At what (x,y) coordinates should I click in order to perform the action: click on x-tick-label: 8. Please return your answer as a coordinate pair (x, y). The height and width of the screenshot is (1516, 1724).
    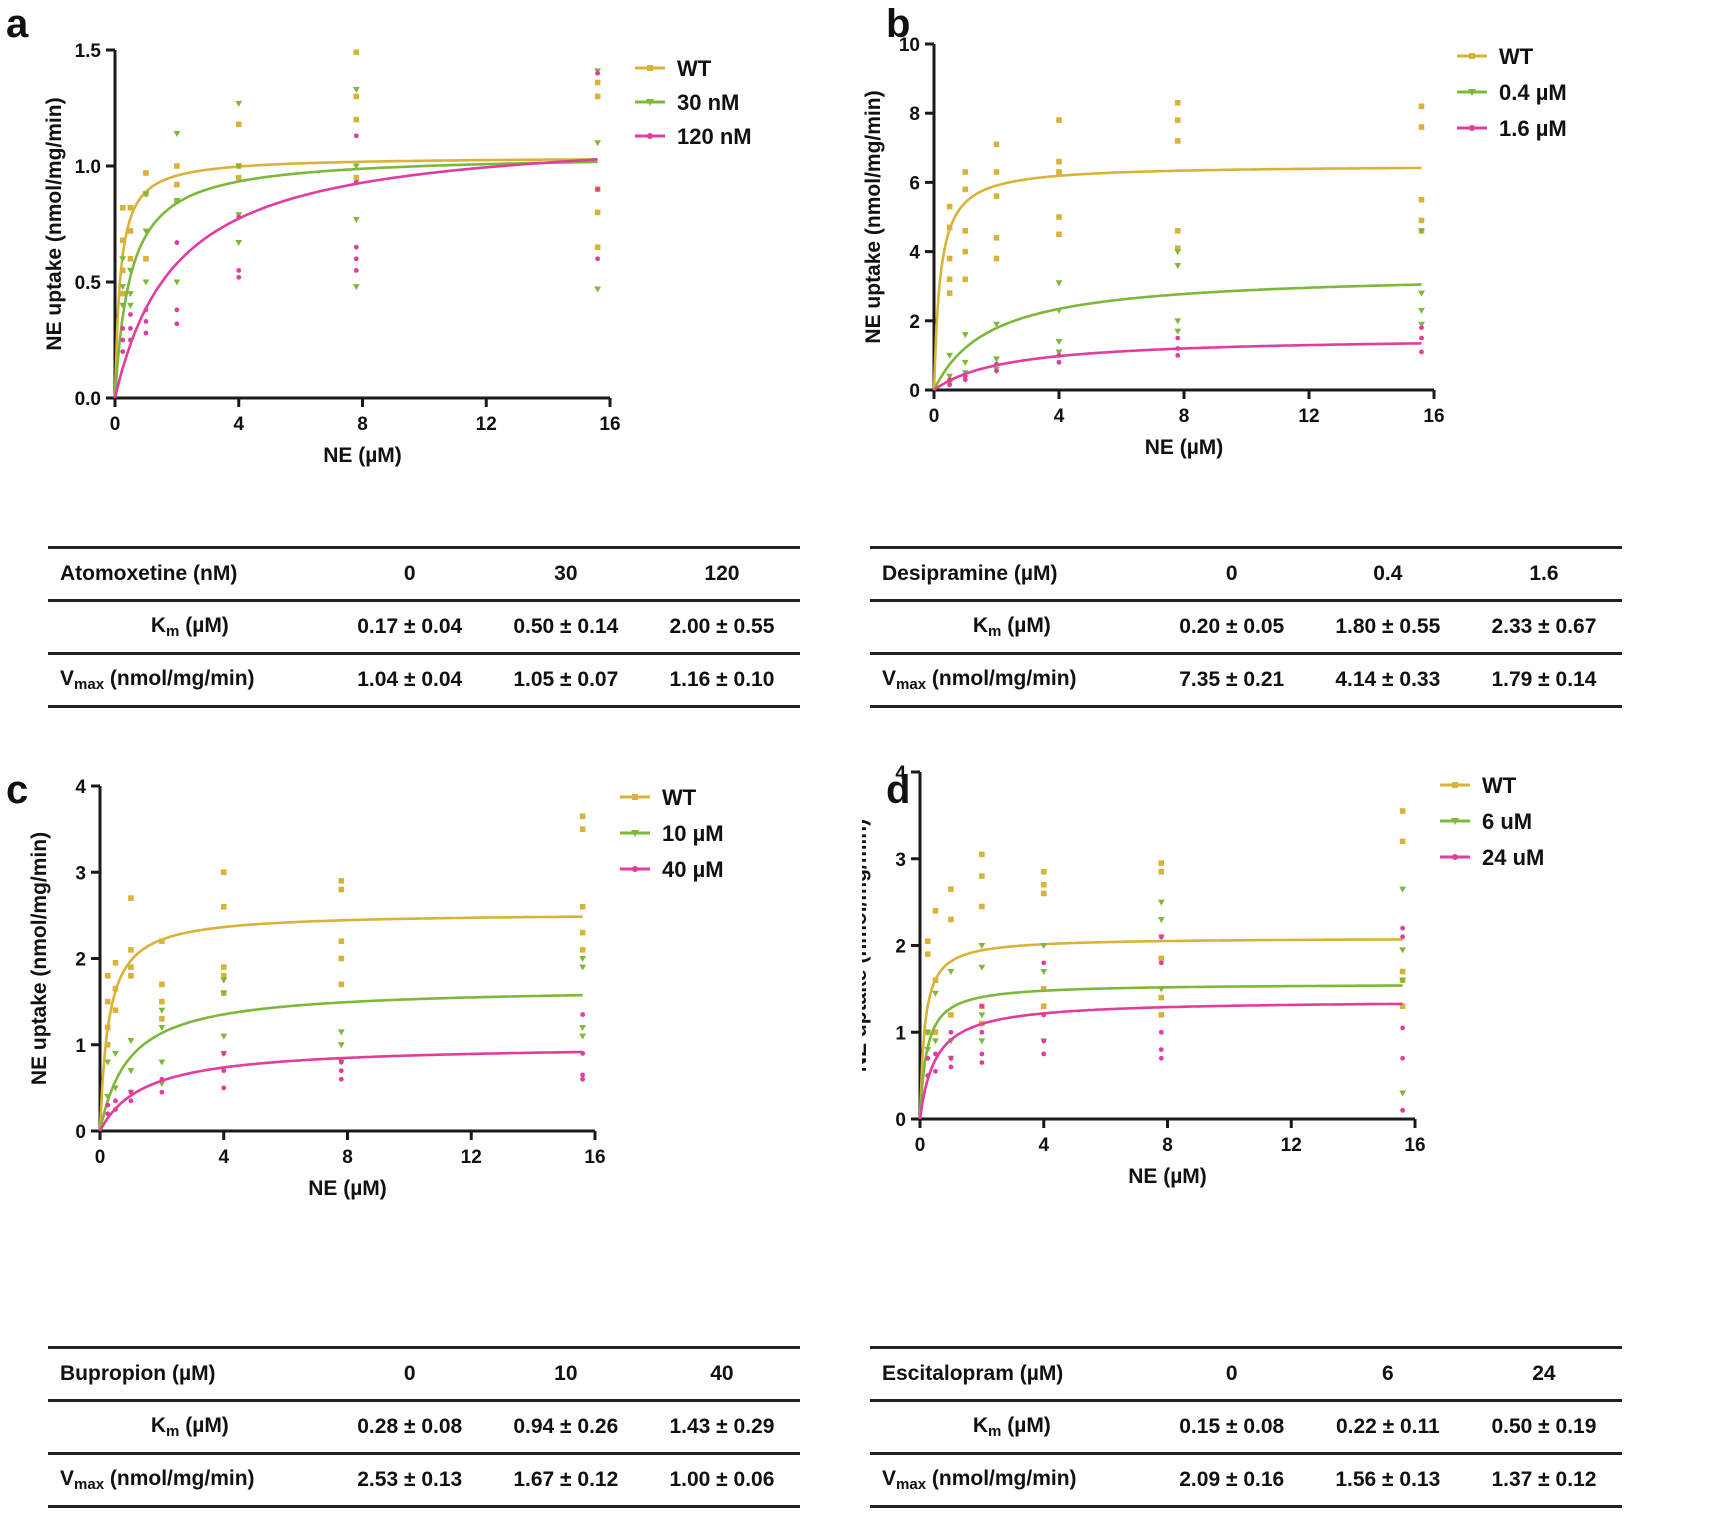
    Looking at the image, I should click on (1167, 1145).